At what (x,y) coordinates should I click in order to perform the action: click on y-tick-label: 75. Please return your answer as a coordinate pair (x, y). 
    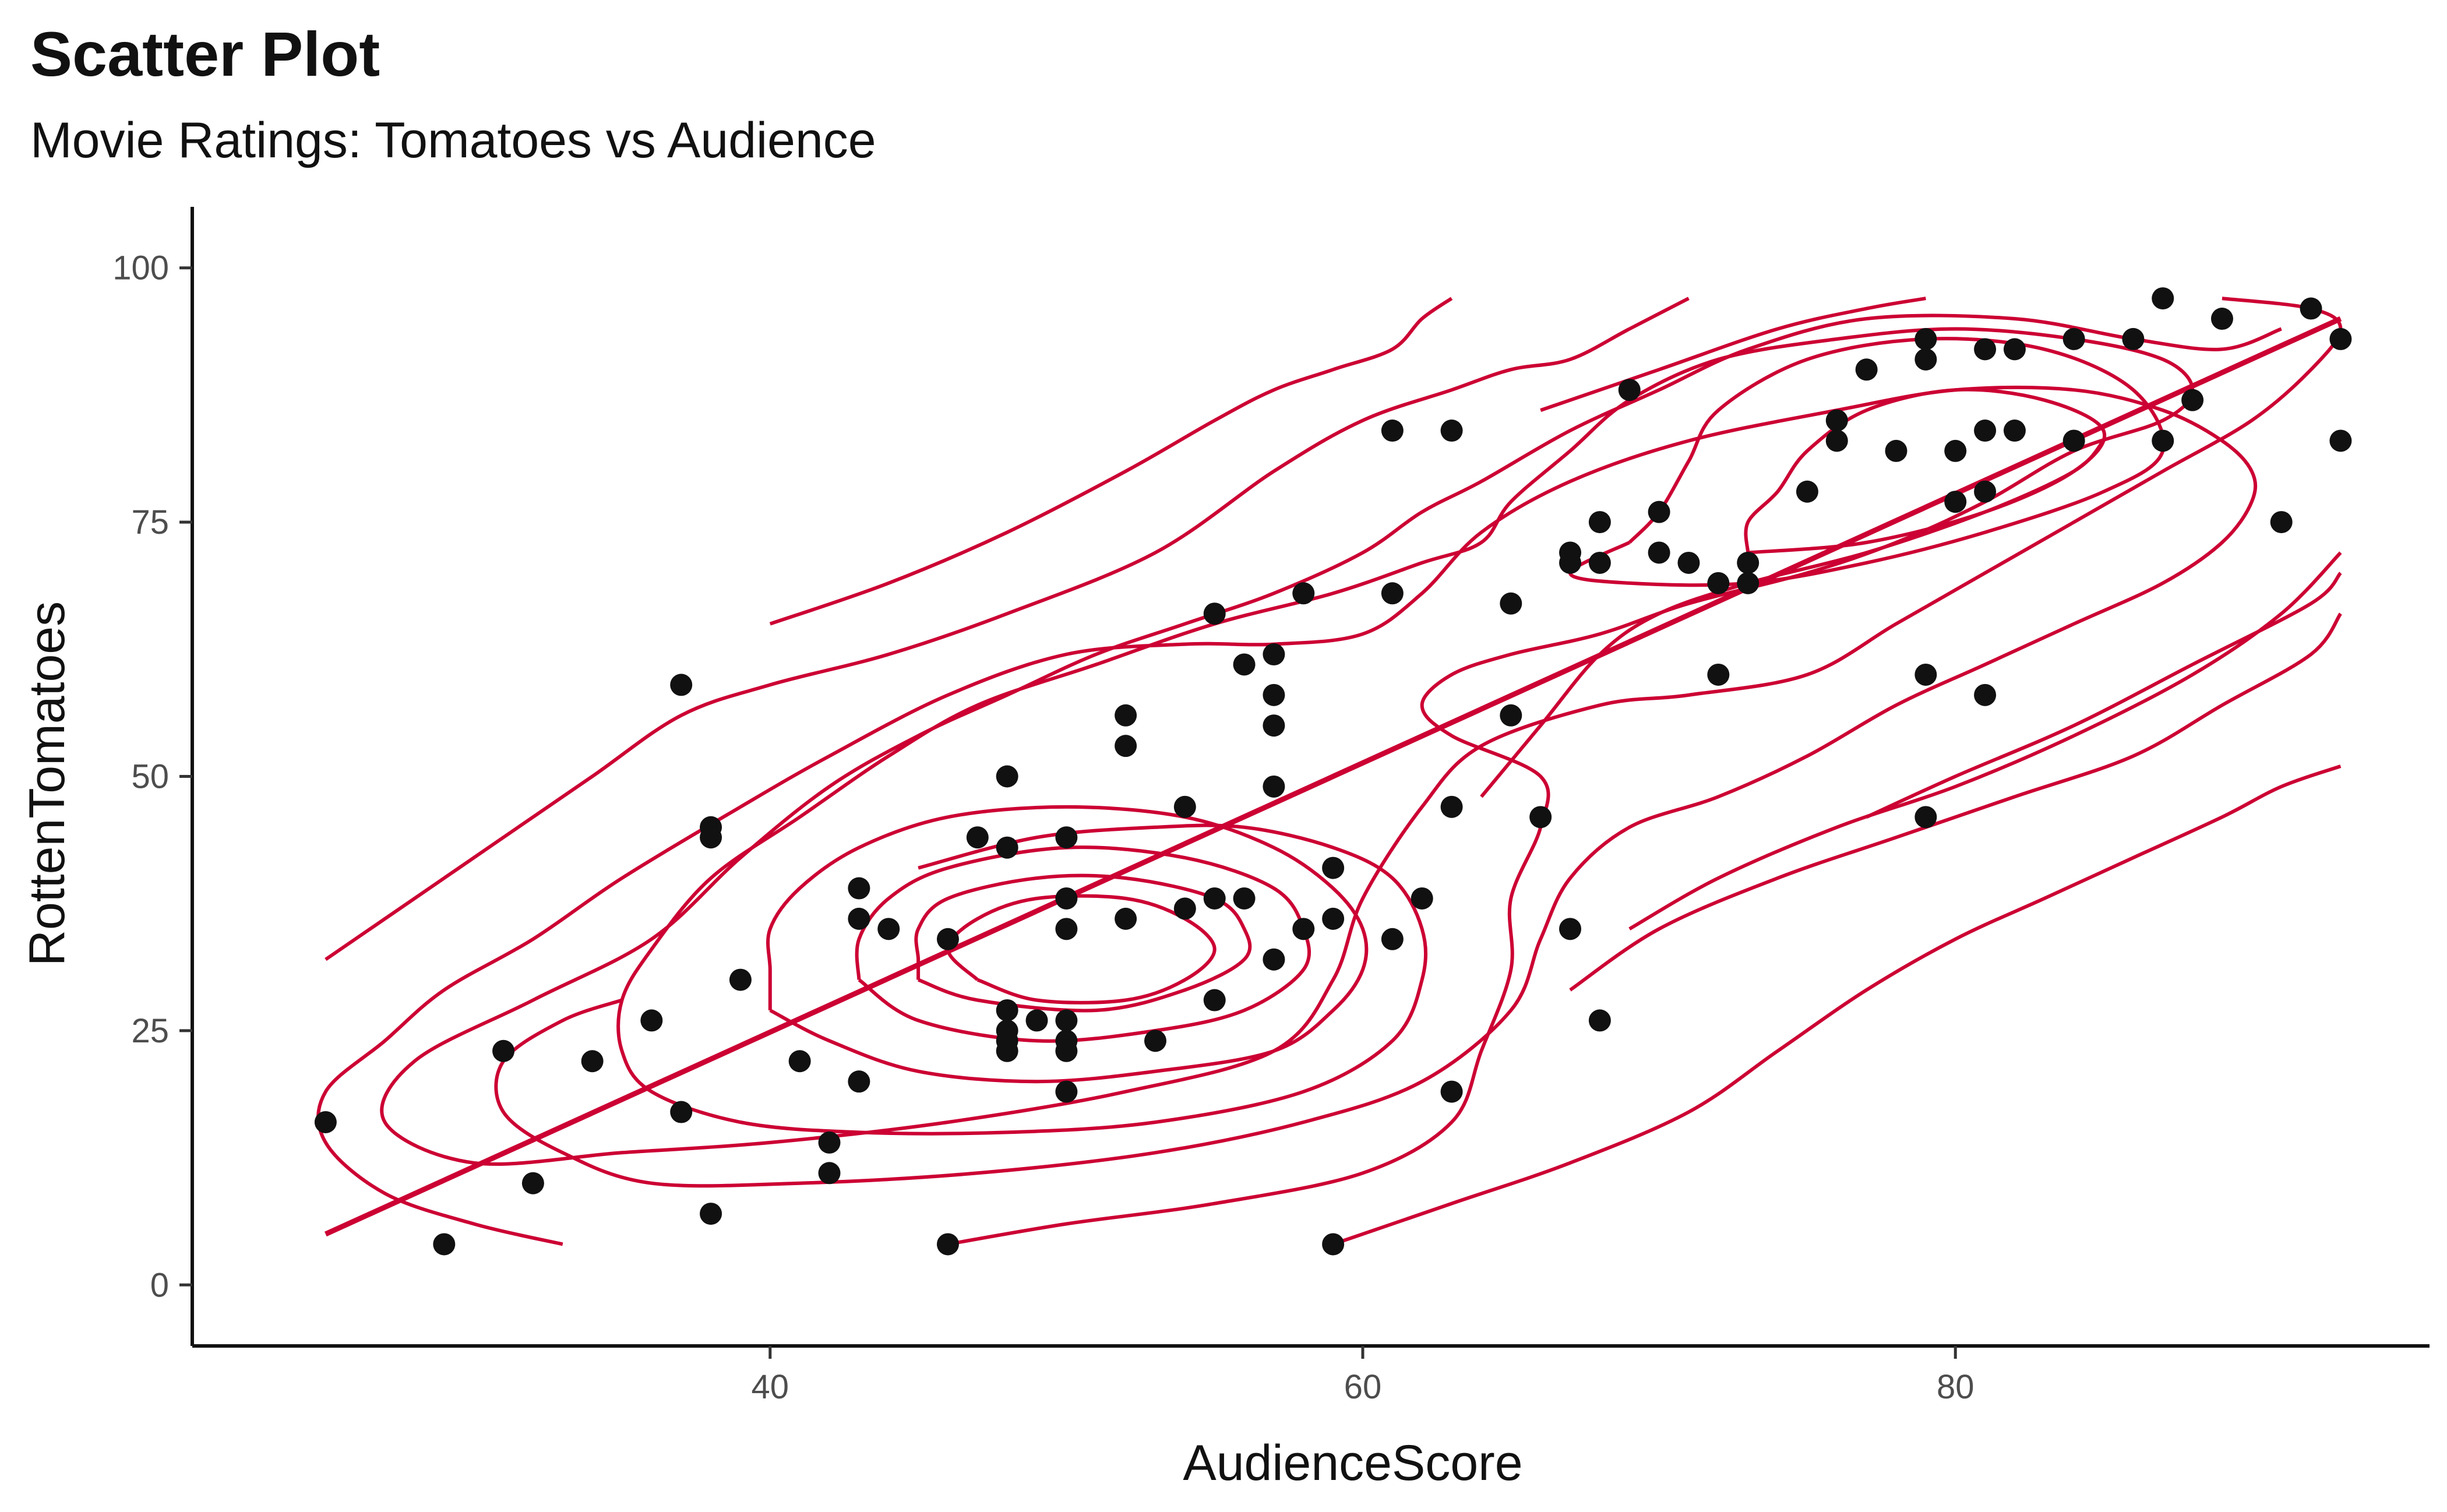
    Looking at the image, I should click on (150, 522).